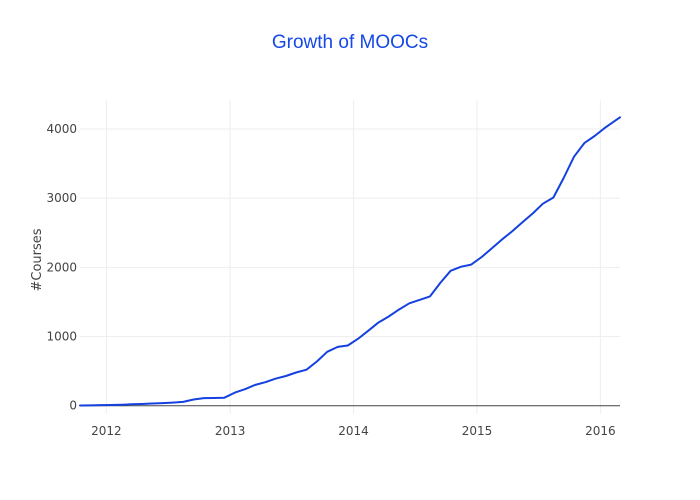 The width and height of the screenshot is (700, 500). Describe the element at coordinates (61, 129) in the screenshot. I see `y-tick-label: 4000` at that location.